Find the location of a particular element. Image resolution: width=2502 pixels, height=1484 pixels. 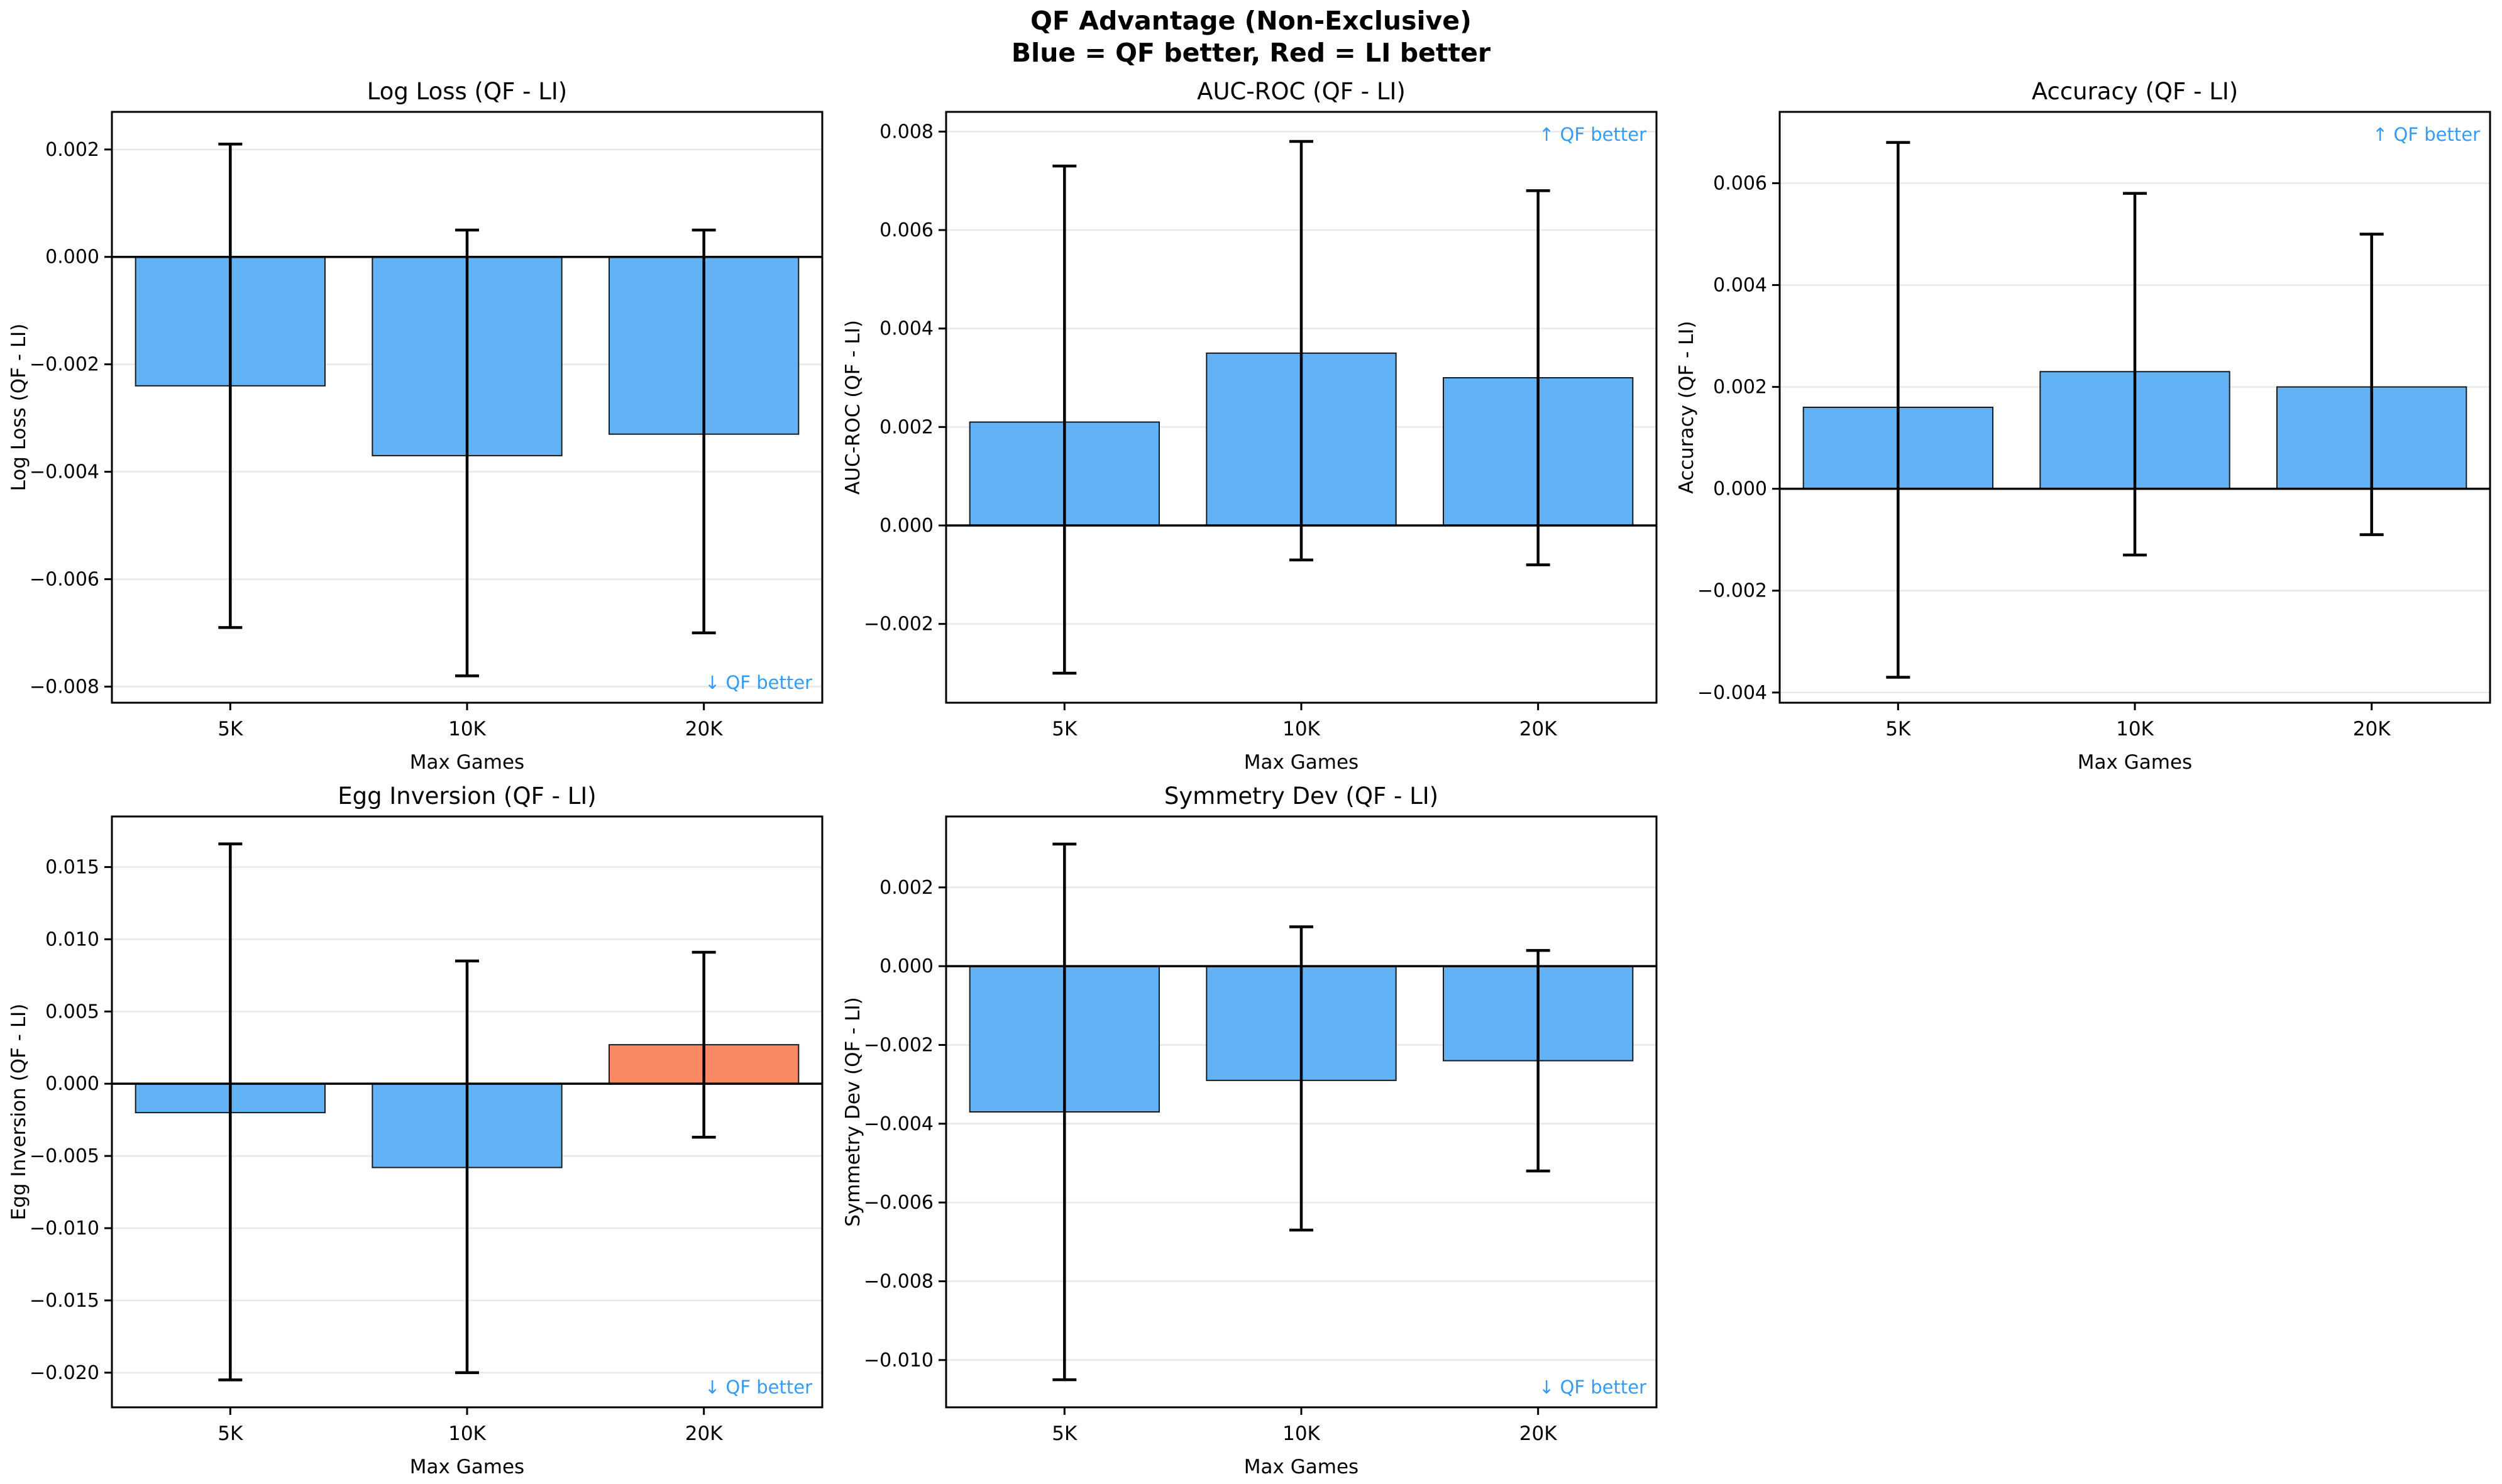

subplot-title: Symmetry Dev (QF - LI) is located at coordinates (1301, 796).